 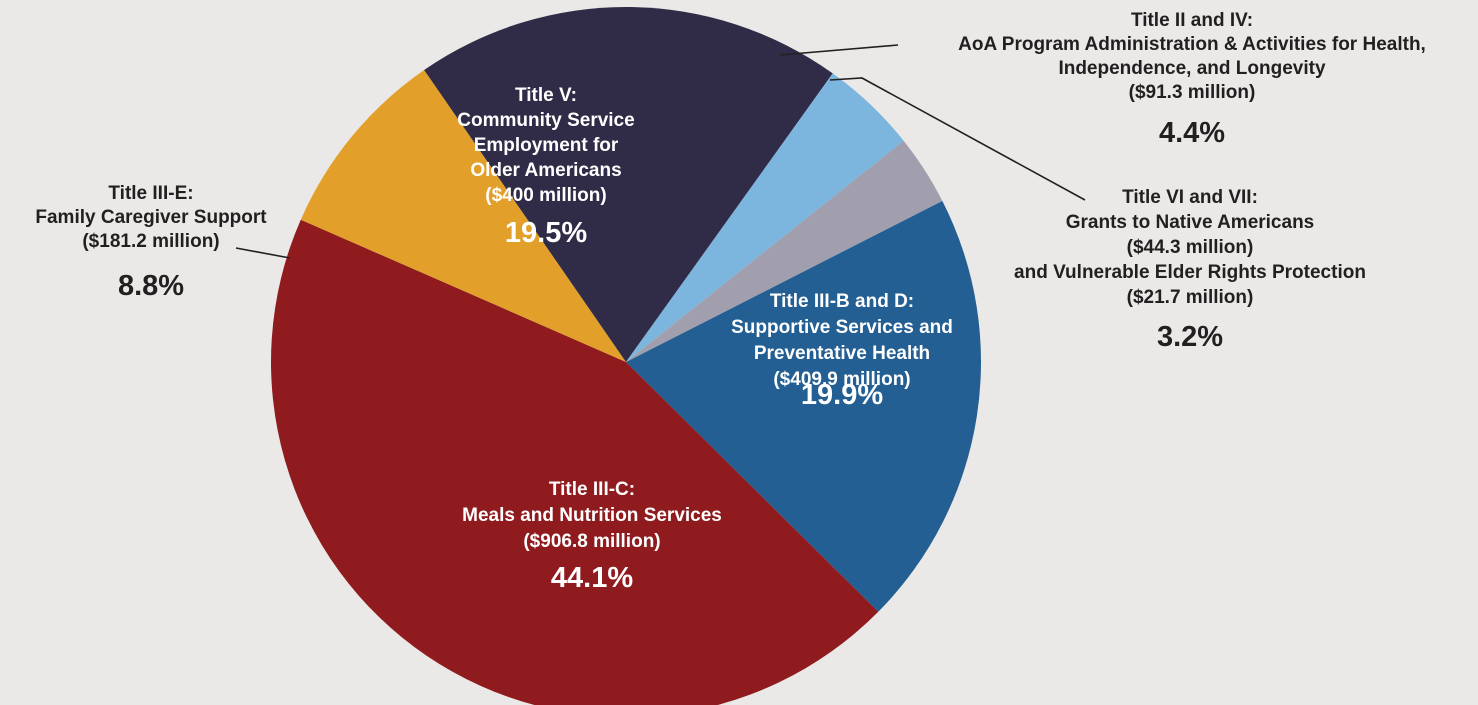 I want to click on slice-label-ii-line-1: Title II and IV:, so click(x=1192, y=20).